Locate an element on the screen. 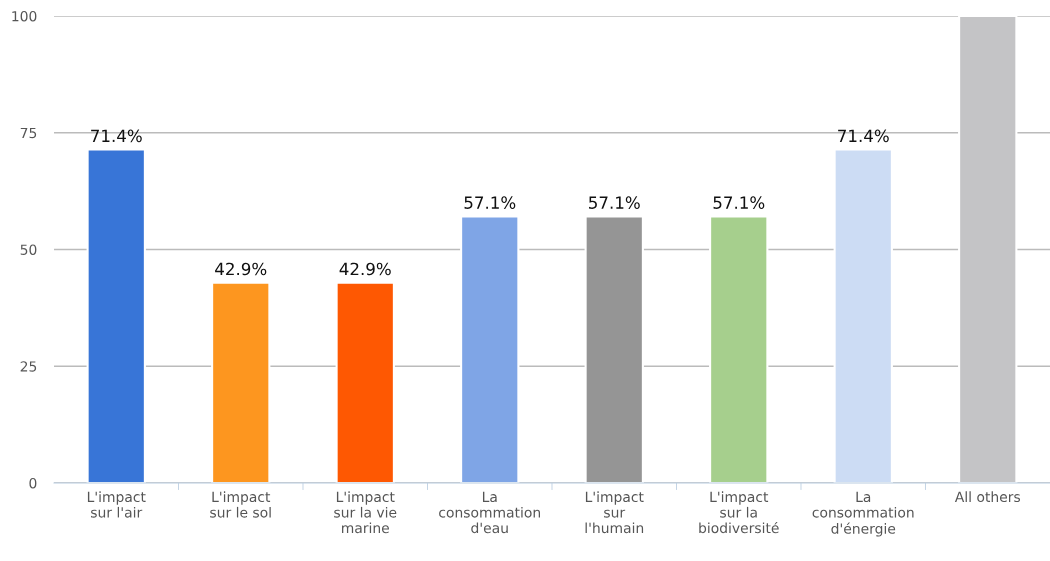  y-tick-label: 100 is located at coordinates (24, 16).